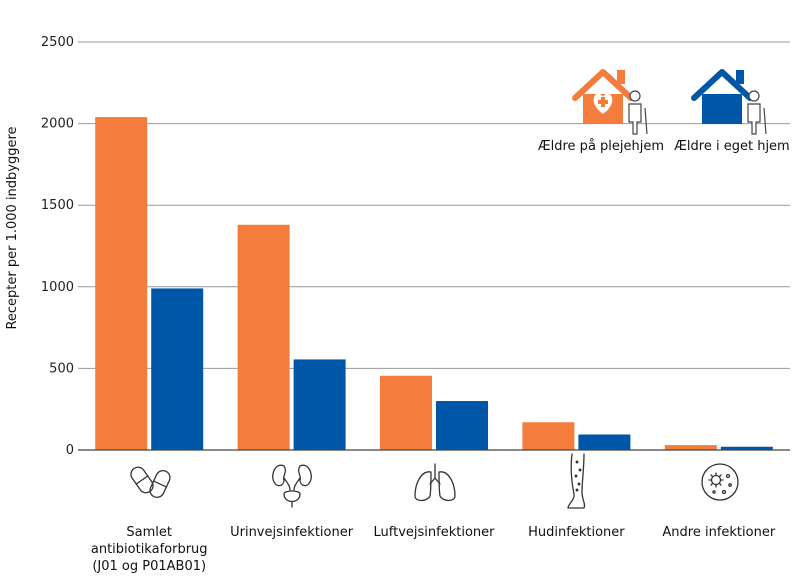 The height and width of the screenshot is (577, 800). I want to click on category-label: Urinvejsinfektioner, so click(292, 532).